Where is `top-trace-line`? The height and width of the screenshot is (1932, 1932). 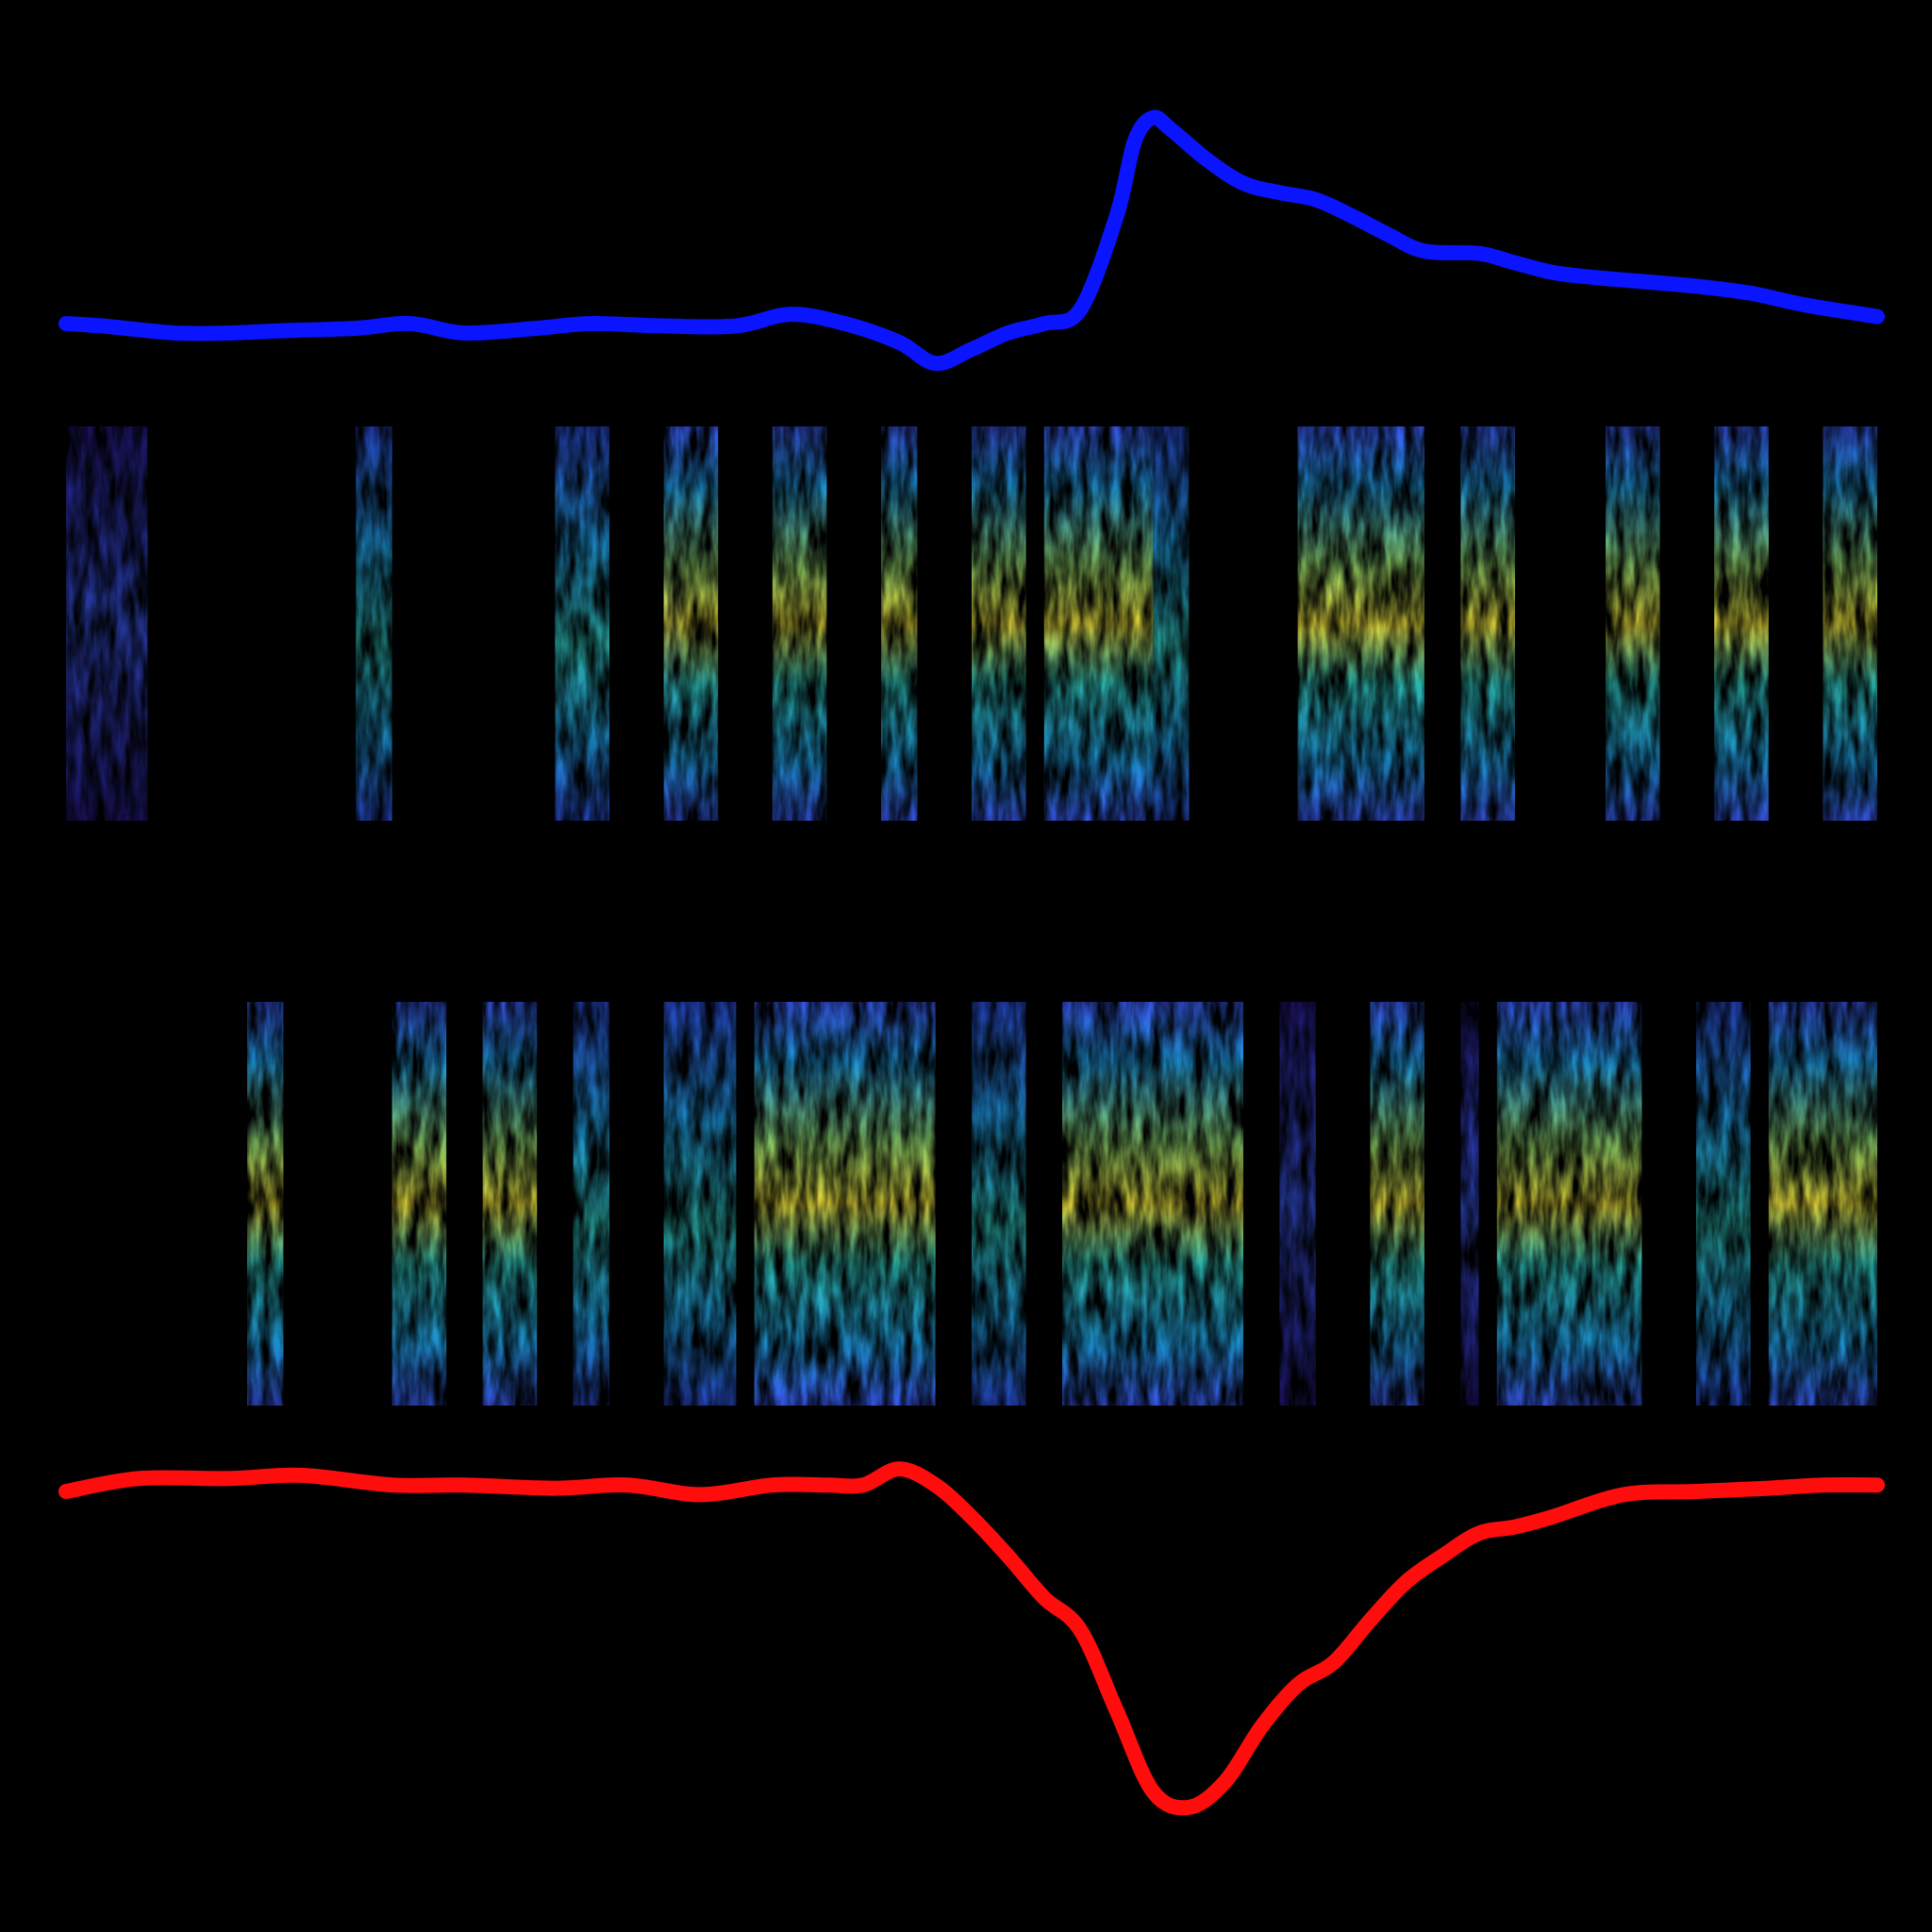
top-trace-line is located at coordinates (971, 240).